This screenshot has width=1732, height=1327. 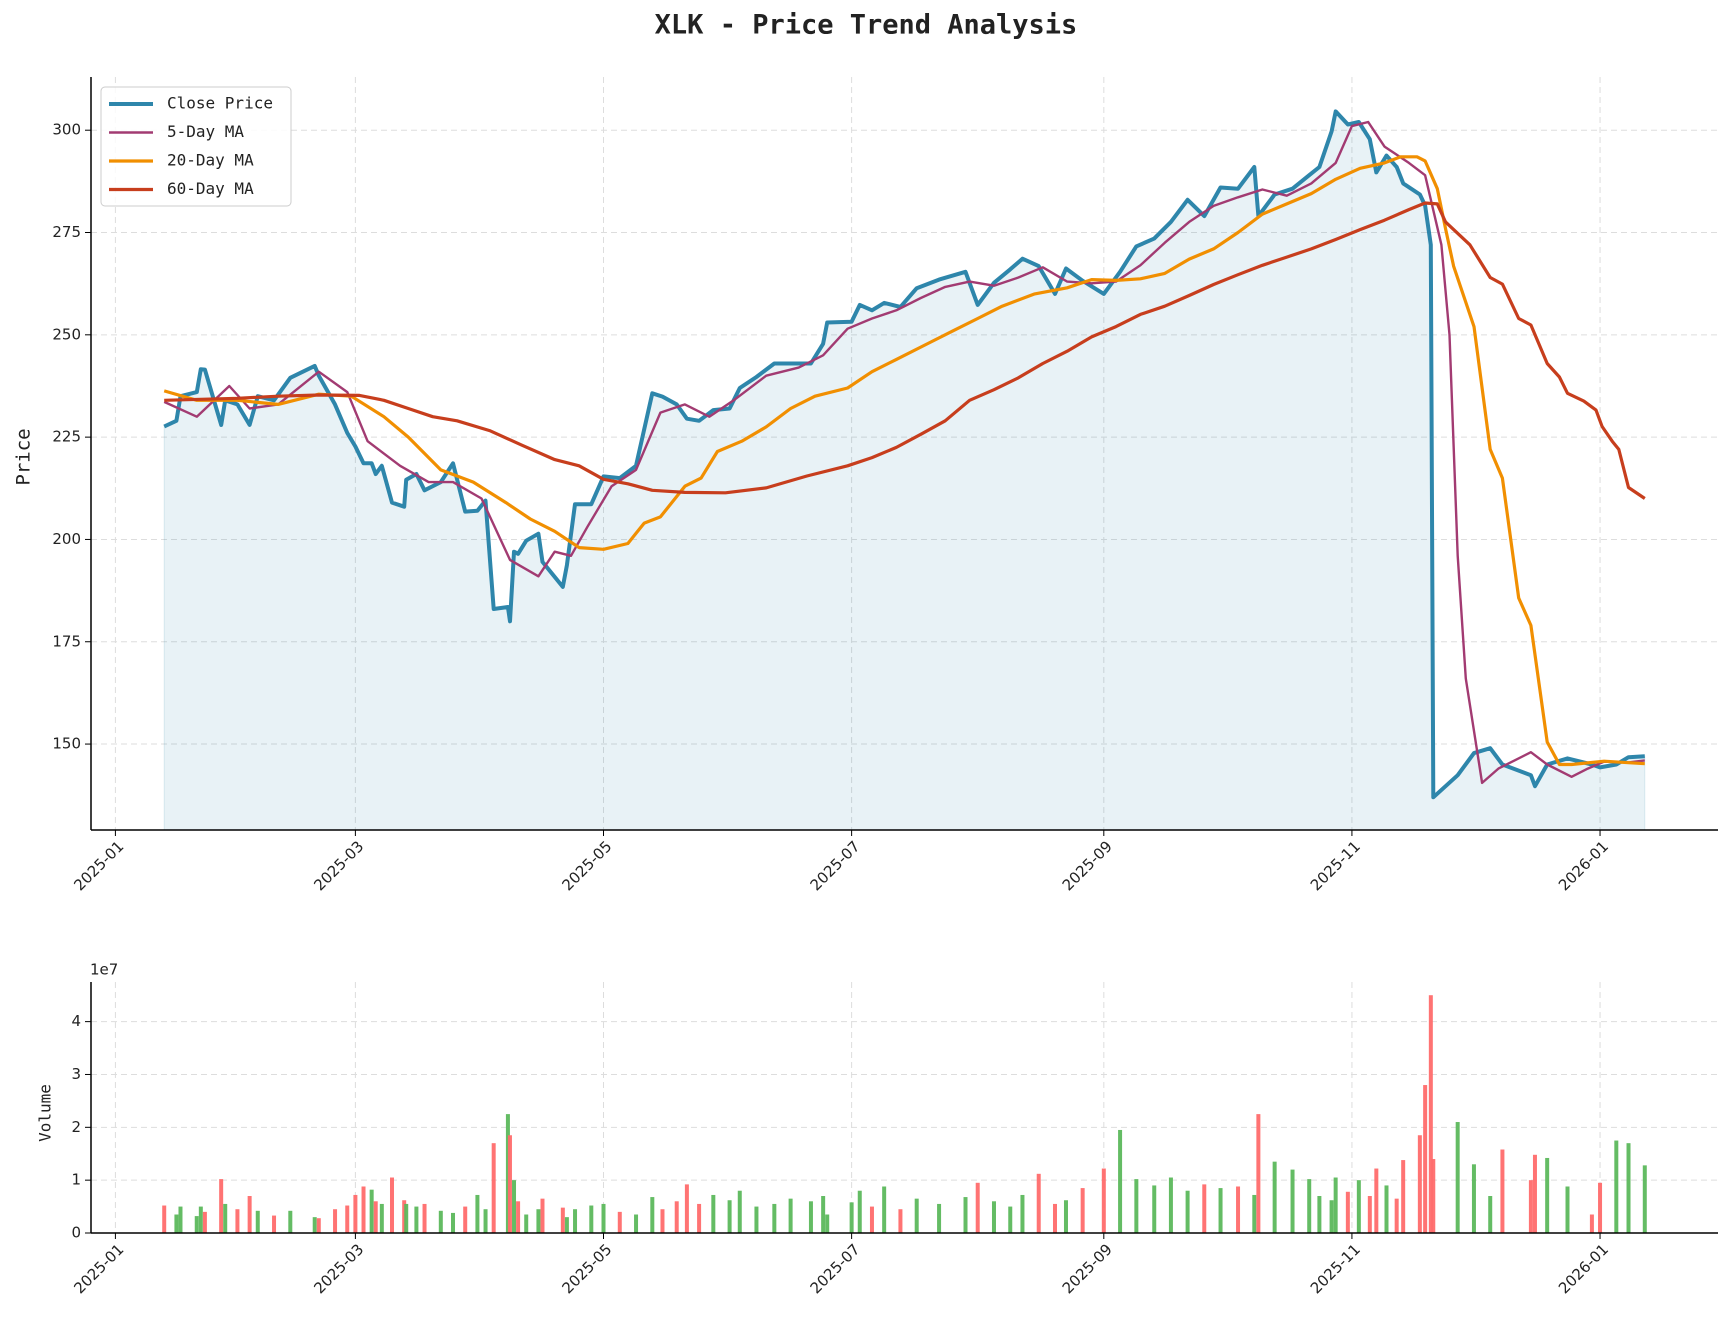 What do you see at coordinates (24, 456) in the screenshot?
I see `y-axis-label: Price` at bounding box center [24, 456].